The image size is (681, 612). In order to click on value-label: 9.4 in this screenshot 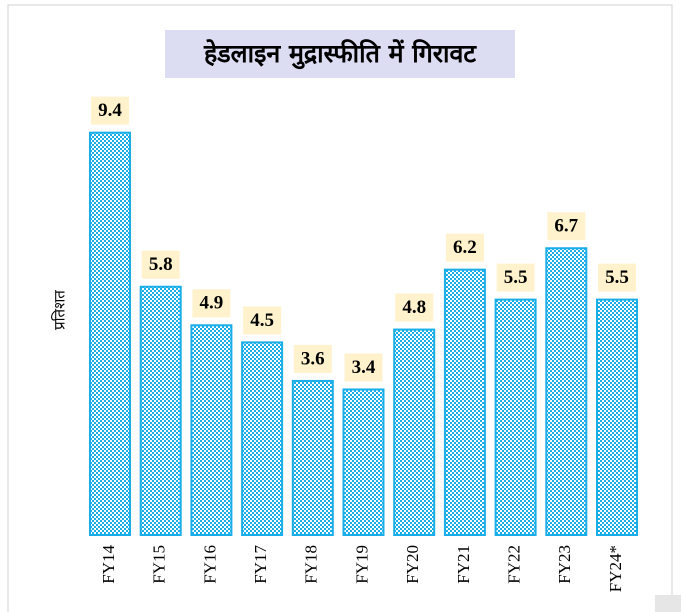, I will do `click(110, 110)`.